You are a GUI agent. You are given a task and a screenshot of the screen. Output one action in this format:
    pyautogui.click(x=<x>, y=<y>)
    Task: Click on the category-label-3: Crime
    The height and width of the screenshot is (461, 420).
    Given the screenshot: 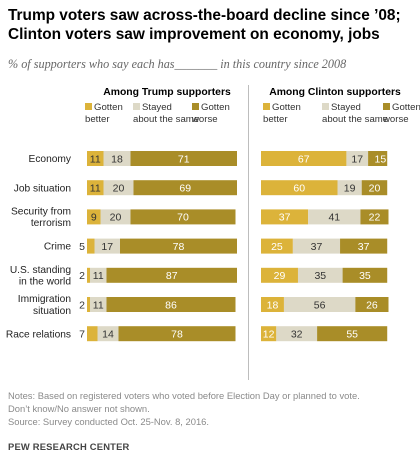 What is the action you would take?
    pyautogui.click(x=57, y=247)
    